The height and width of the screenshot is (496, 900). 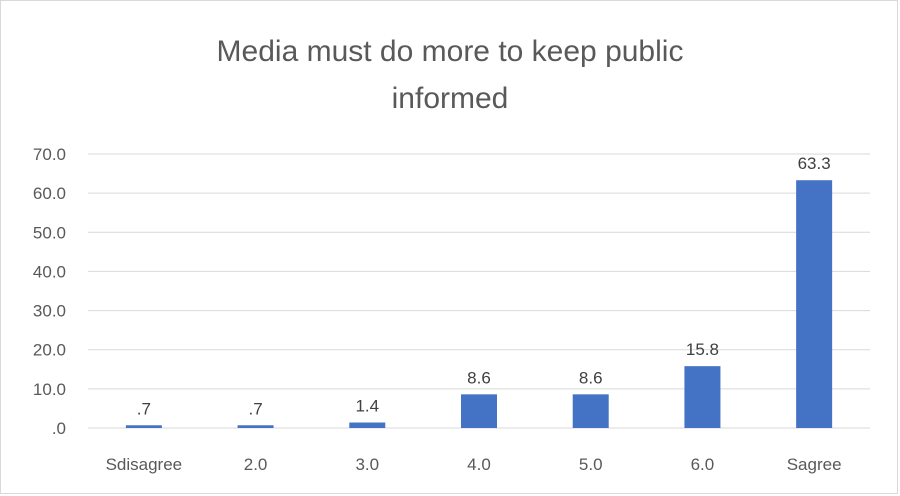 What do you see at coordinates (450, 51) in the screenshot?
I see `chart-title-line-1: Media must do more to keep public` at bounding box center [450, 51].